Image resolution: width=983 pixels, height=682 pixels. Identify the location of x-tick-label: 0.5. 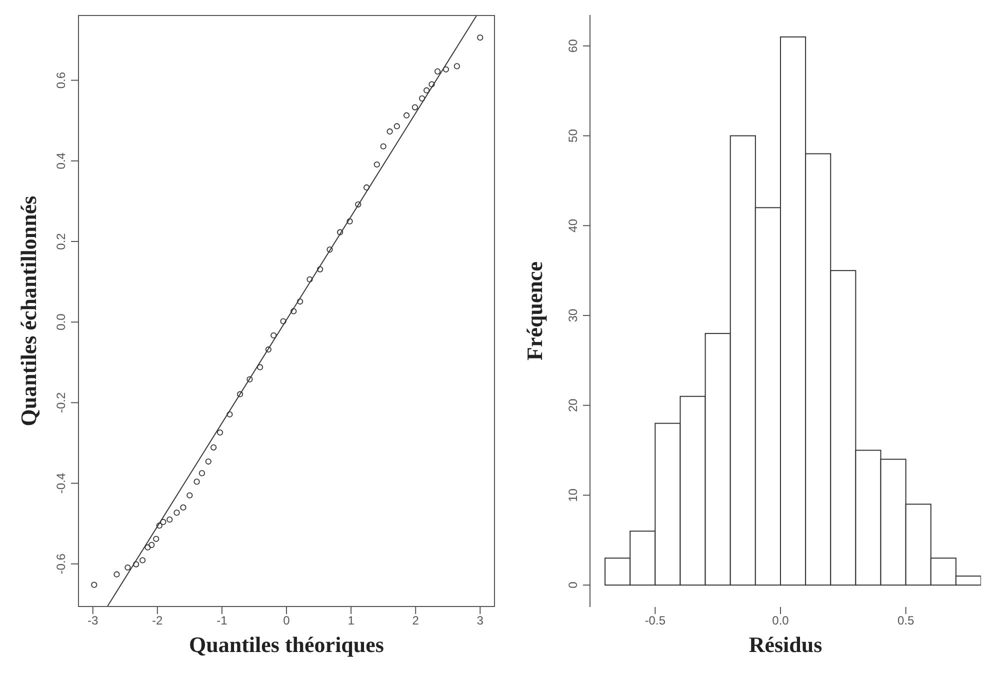
(905, 621).